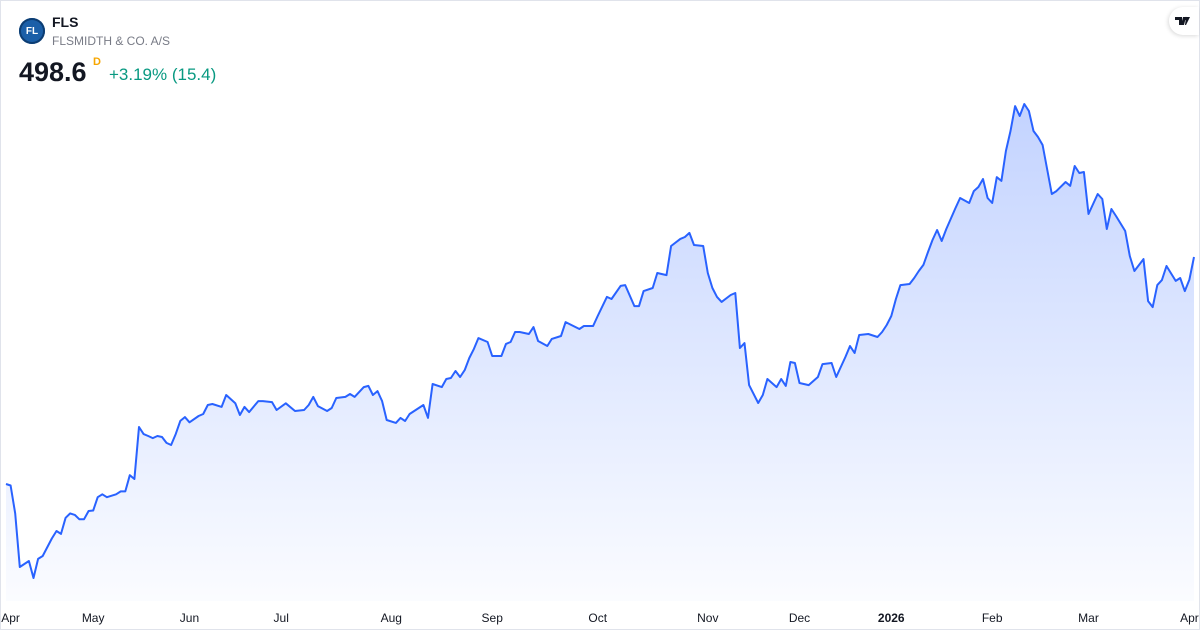 This screenshot has width=1200, height=630. I want to click on x-tick-label: Jun, so click(189, 618).